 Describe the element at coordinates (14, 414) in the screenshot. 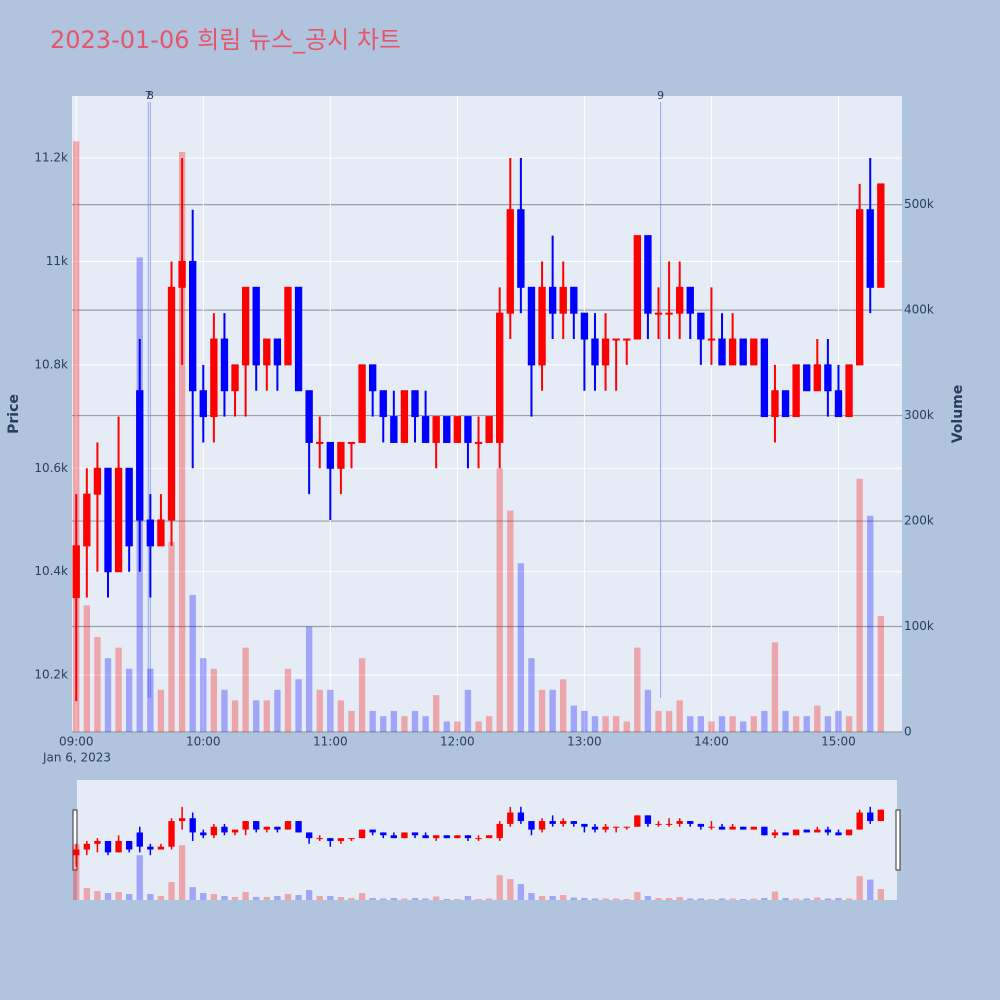

I see `y-axis-title: Price` at that location.